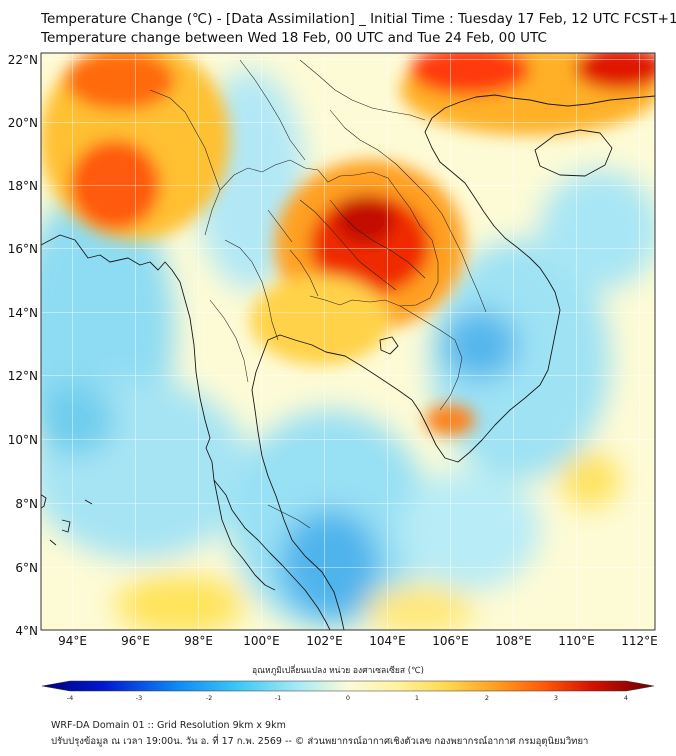 This screenshot has width=676, height=756. Describe the element at coordinates (244, 535) in the screenshot. I see `coastline-kra-west` at that location.